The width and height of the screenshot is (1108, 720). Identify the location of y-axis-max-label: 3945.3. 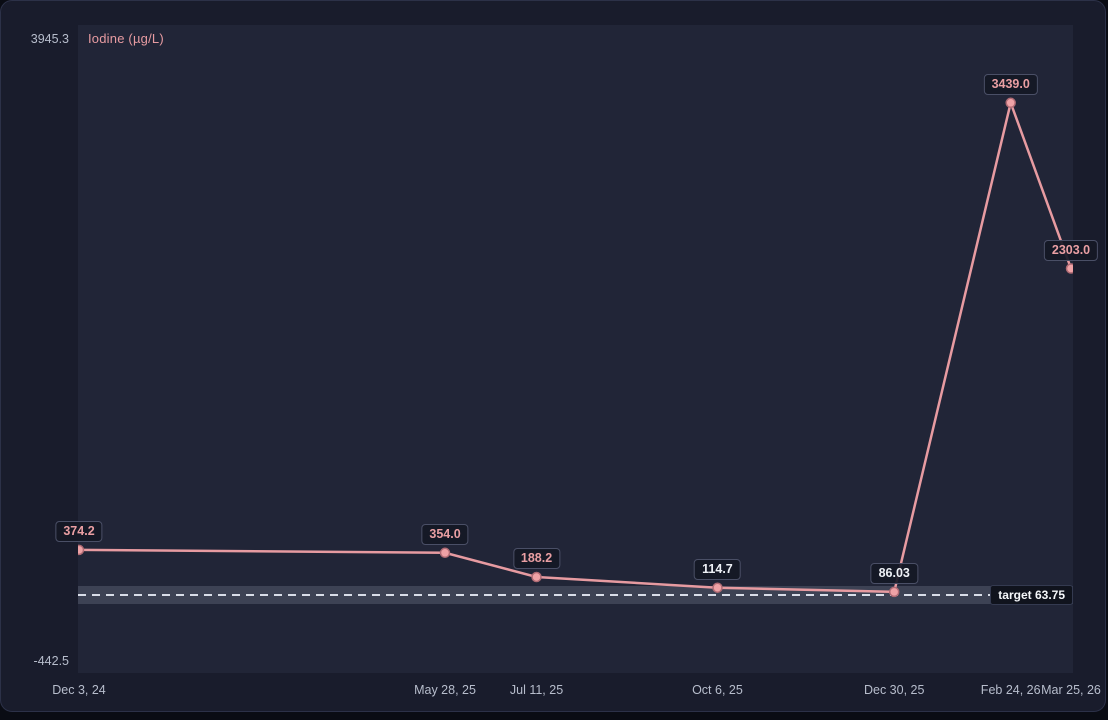
(49, 39).